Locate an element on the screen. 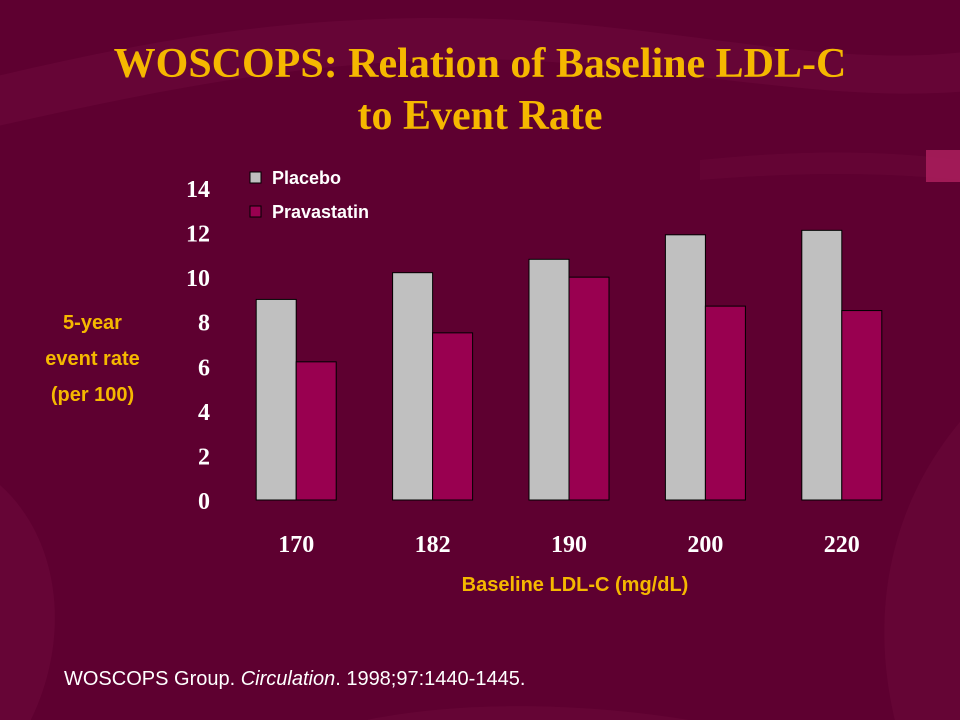 The image size is (960, 720). x-tick-label: 190 is located at coordinates (569, 545).